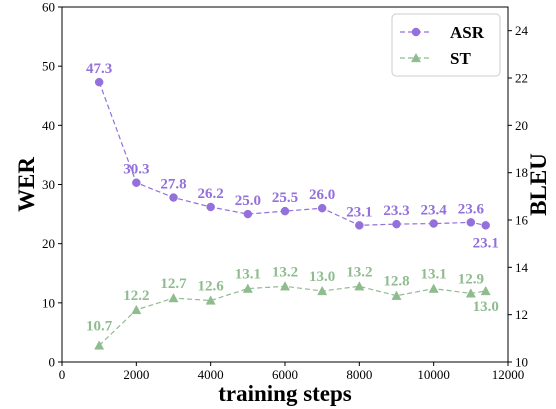 This screenshot has height=409, width=556. Describe the element at coordinates (471, 279) in the screenshot. I see `data-label-st: 12.9` at that location.